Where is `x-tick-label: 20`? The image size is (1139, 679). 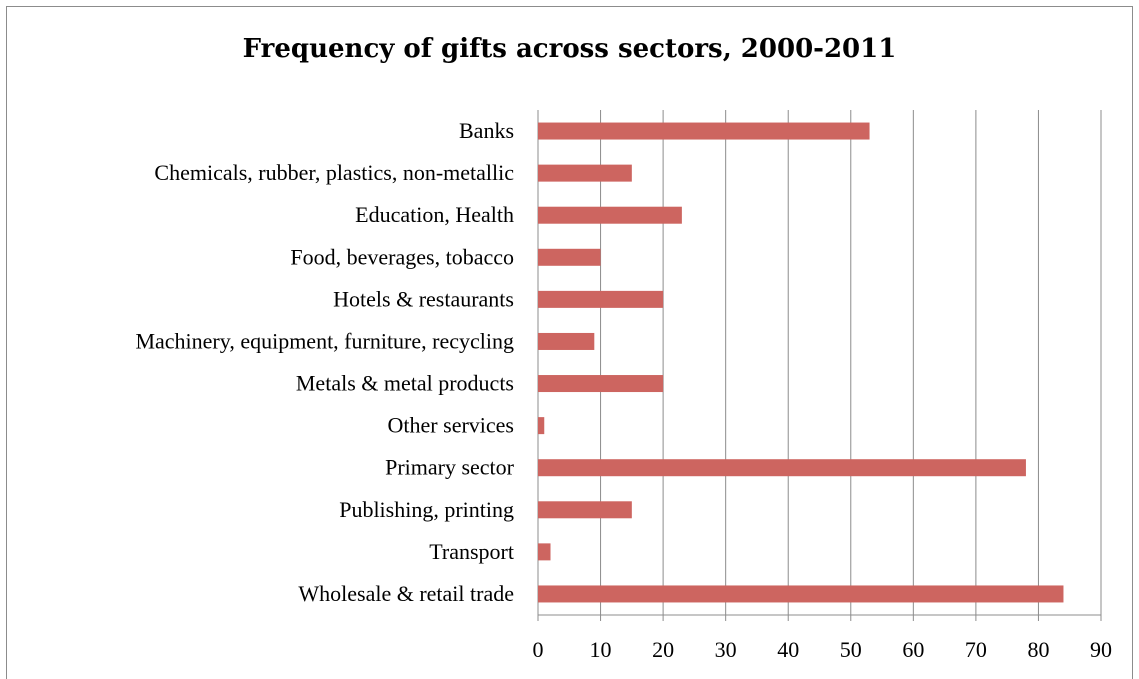 x-tick-label: 20 is located at coordinates (663, 649).